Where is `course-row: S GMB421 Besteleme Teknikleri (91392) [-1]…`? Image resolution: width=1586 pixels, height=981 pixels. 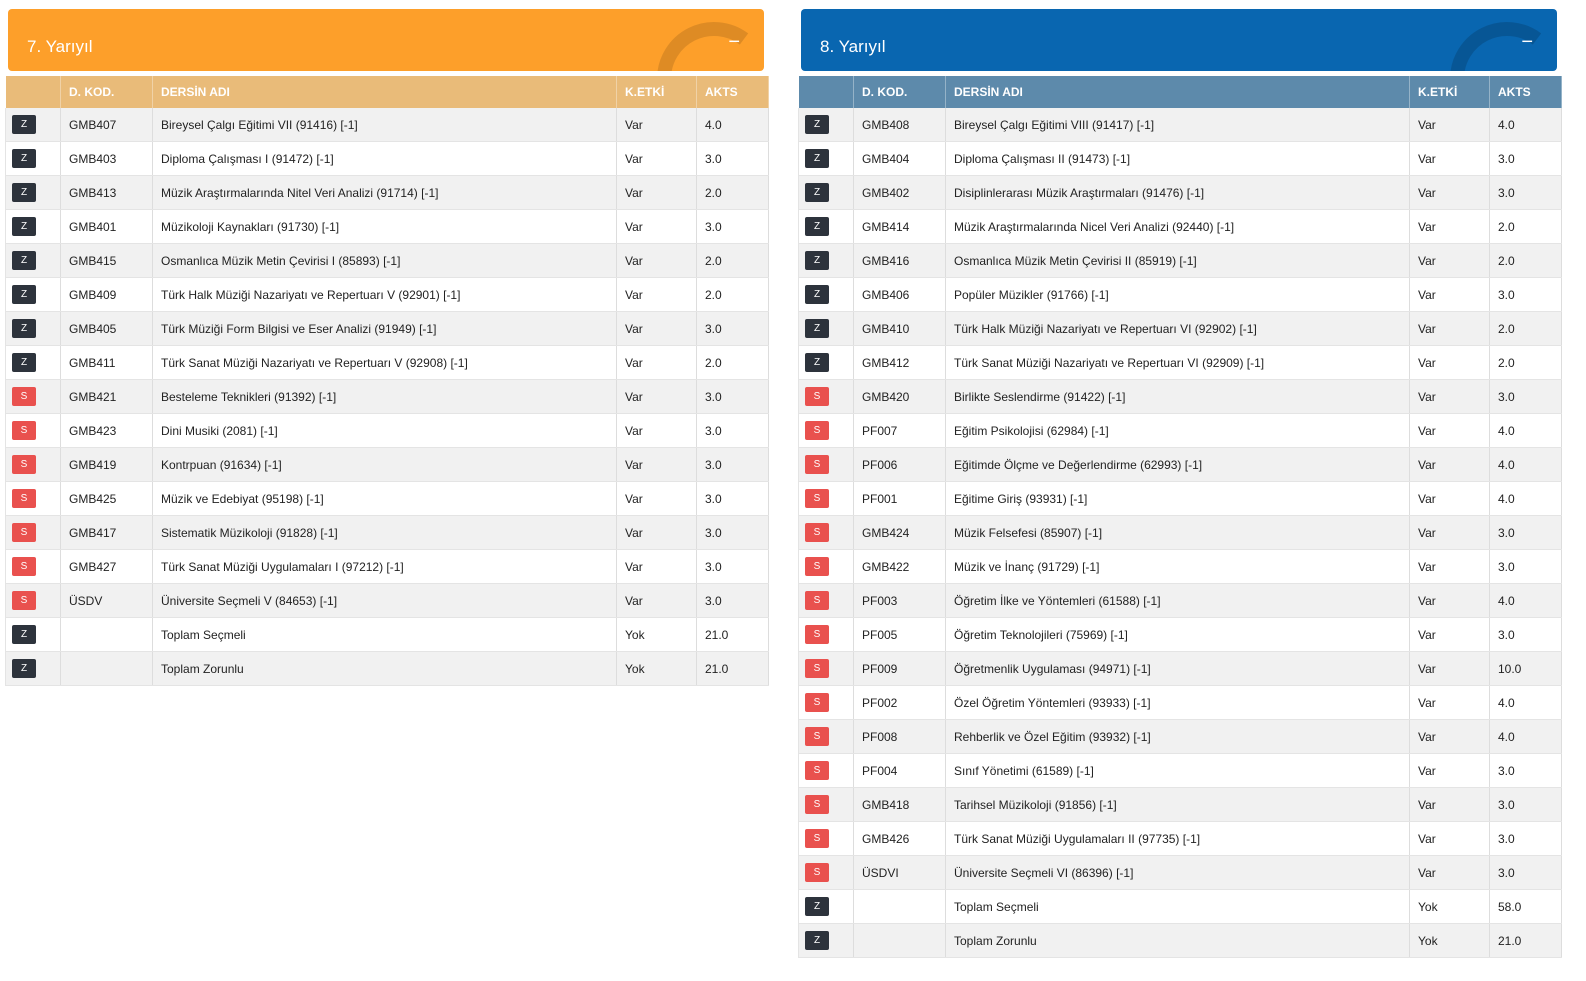
course-row: S GMB421 Besteleme Teknikleri (91392) [-1]… is located at coordinates (387, 396).